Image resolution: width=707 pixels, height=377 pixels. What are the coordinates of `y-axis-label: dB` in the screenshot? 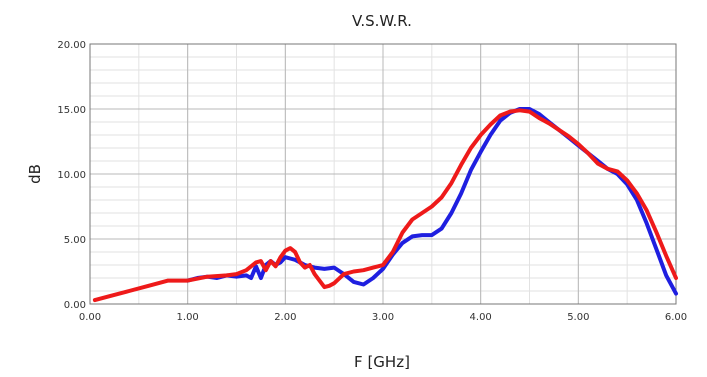 It's located at (35, 174).